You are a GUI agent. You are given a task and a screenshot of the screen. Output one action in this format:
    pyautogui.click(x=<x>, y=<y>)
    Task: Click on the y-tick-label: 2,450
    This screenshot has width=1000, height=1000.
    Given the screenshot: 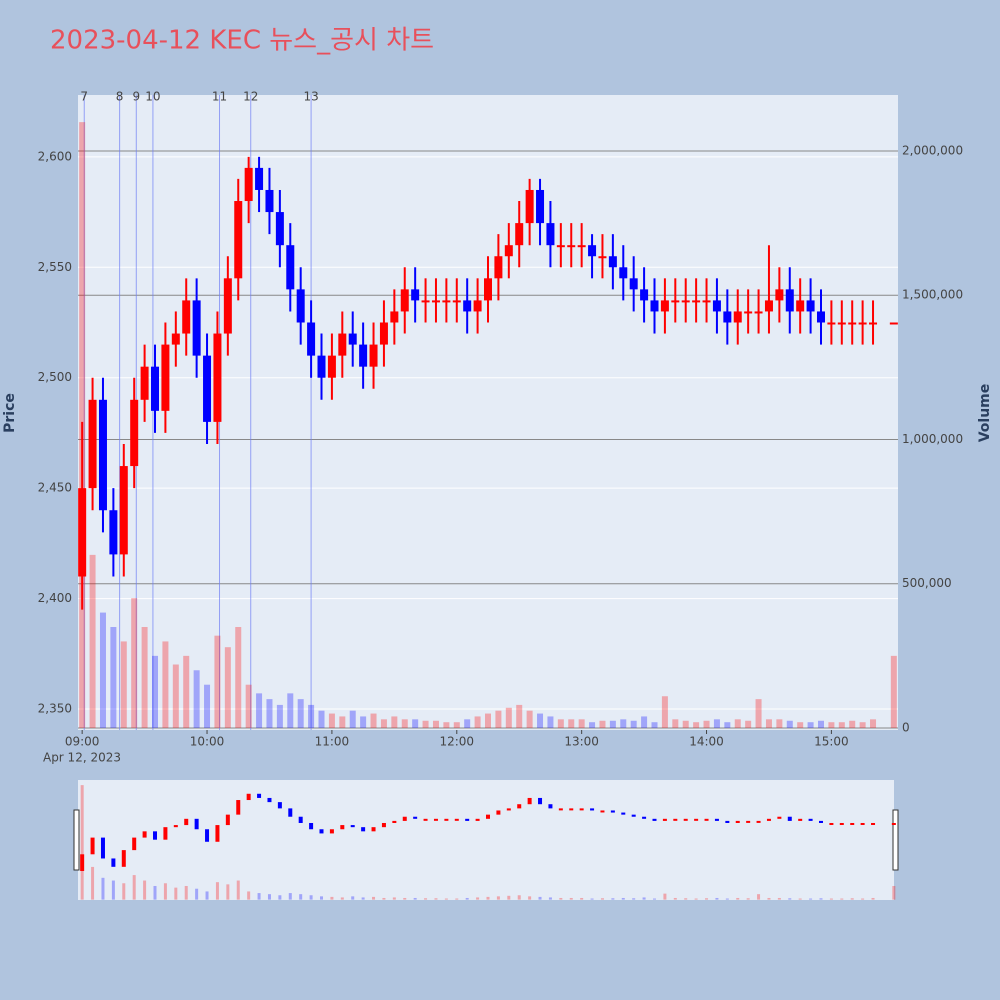 What is the action you would take?
    pyautogui.click(x=55, y=488)
    